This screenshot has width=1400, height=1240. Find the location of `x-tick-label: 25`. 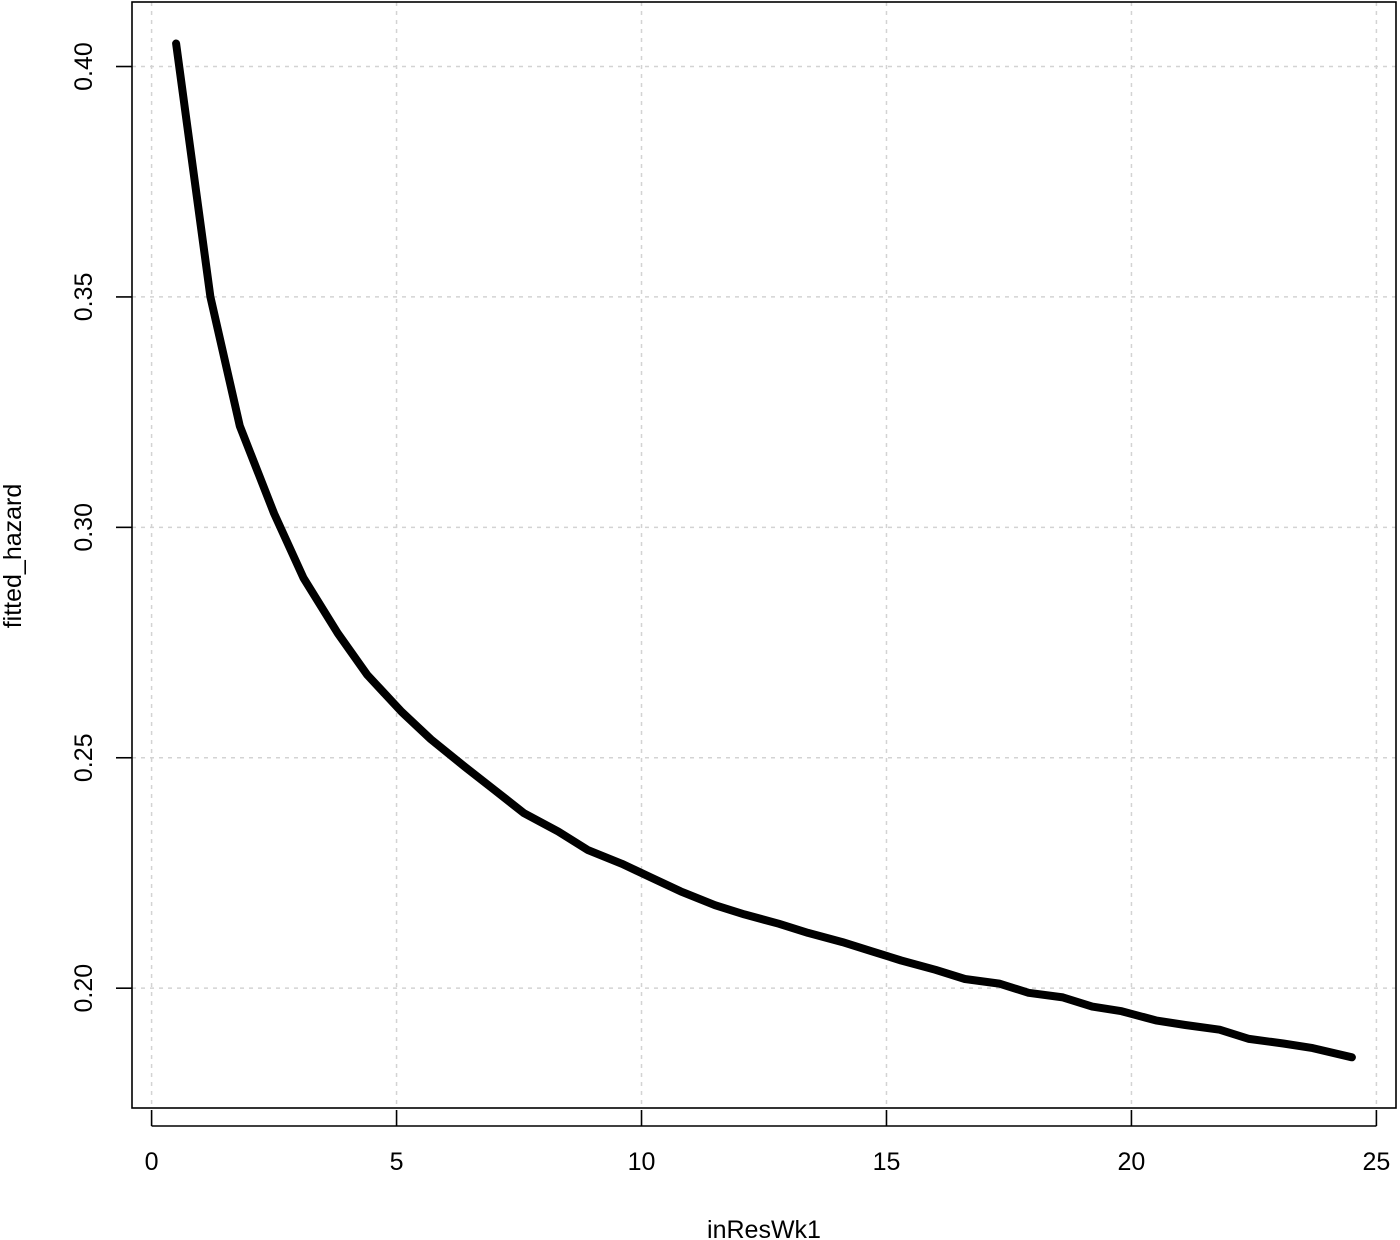

x-tick-label: 25 is located at coordinates (1376, 1162).